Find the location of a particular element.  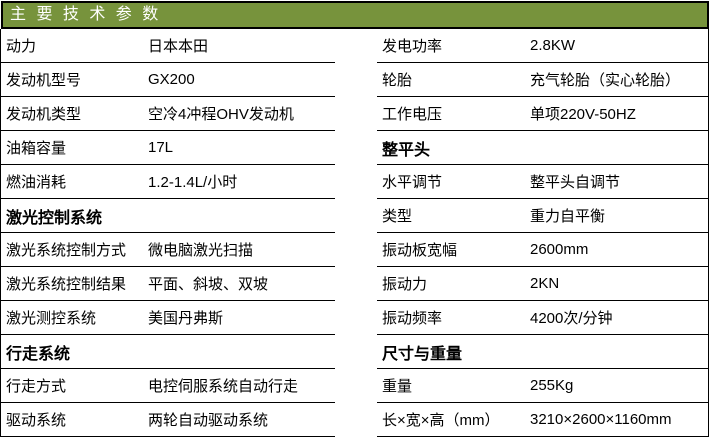

section-header-row: 激光控制系统 is located at coordinates (168, 216).